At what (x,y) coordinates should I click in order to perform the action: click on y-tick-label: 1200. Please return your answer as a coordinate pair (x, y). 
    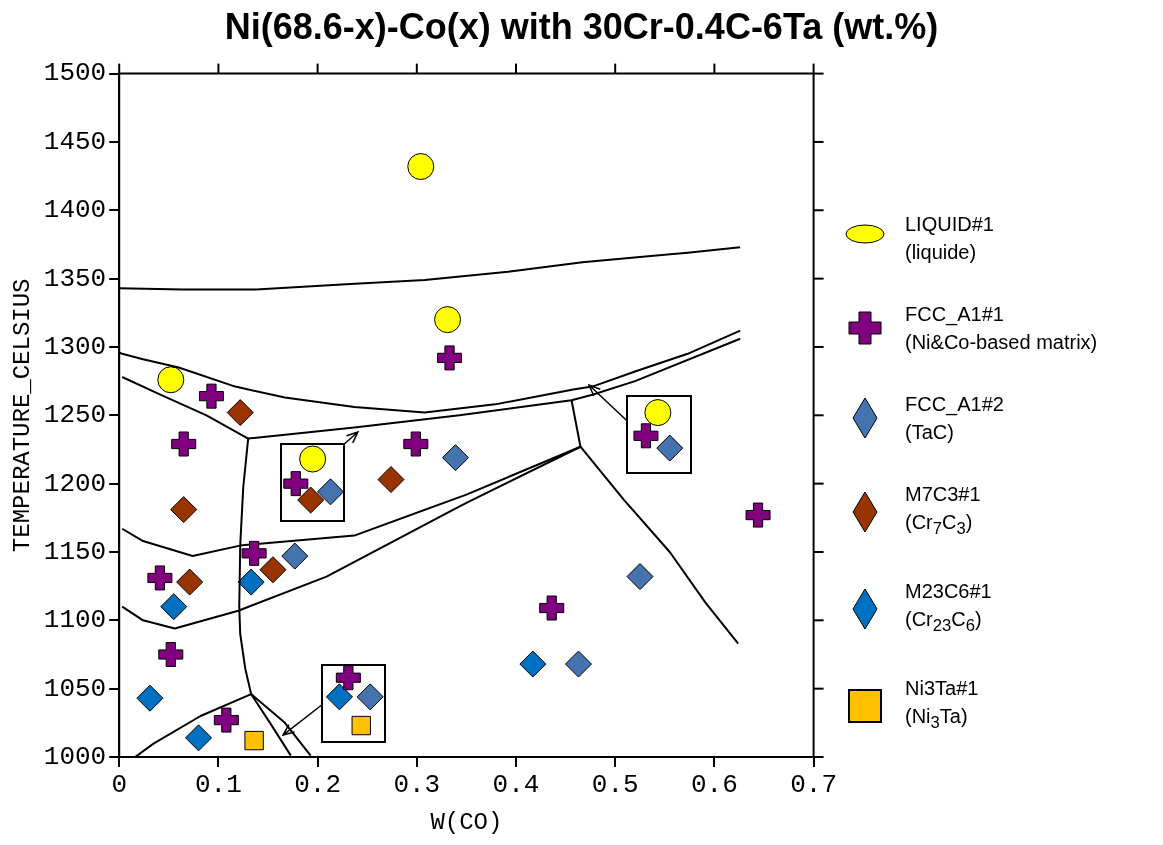
    Looking at the image, I should click on (75, 483).